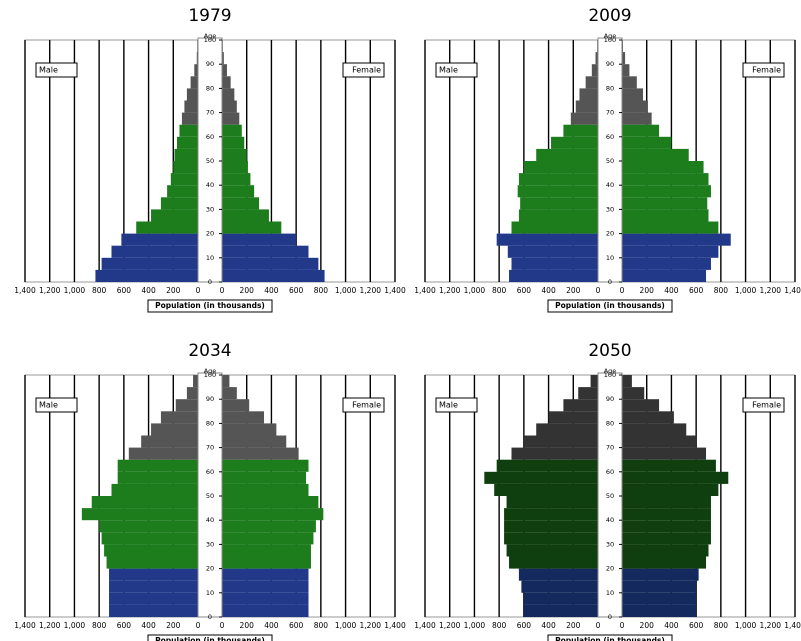  I want to click on y-tick-label: 100, so click(610, 40).